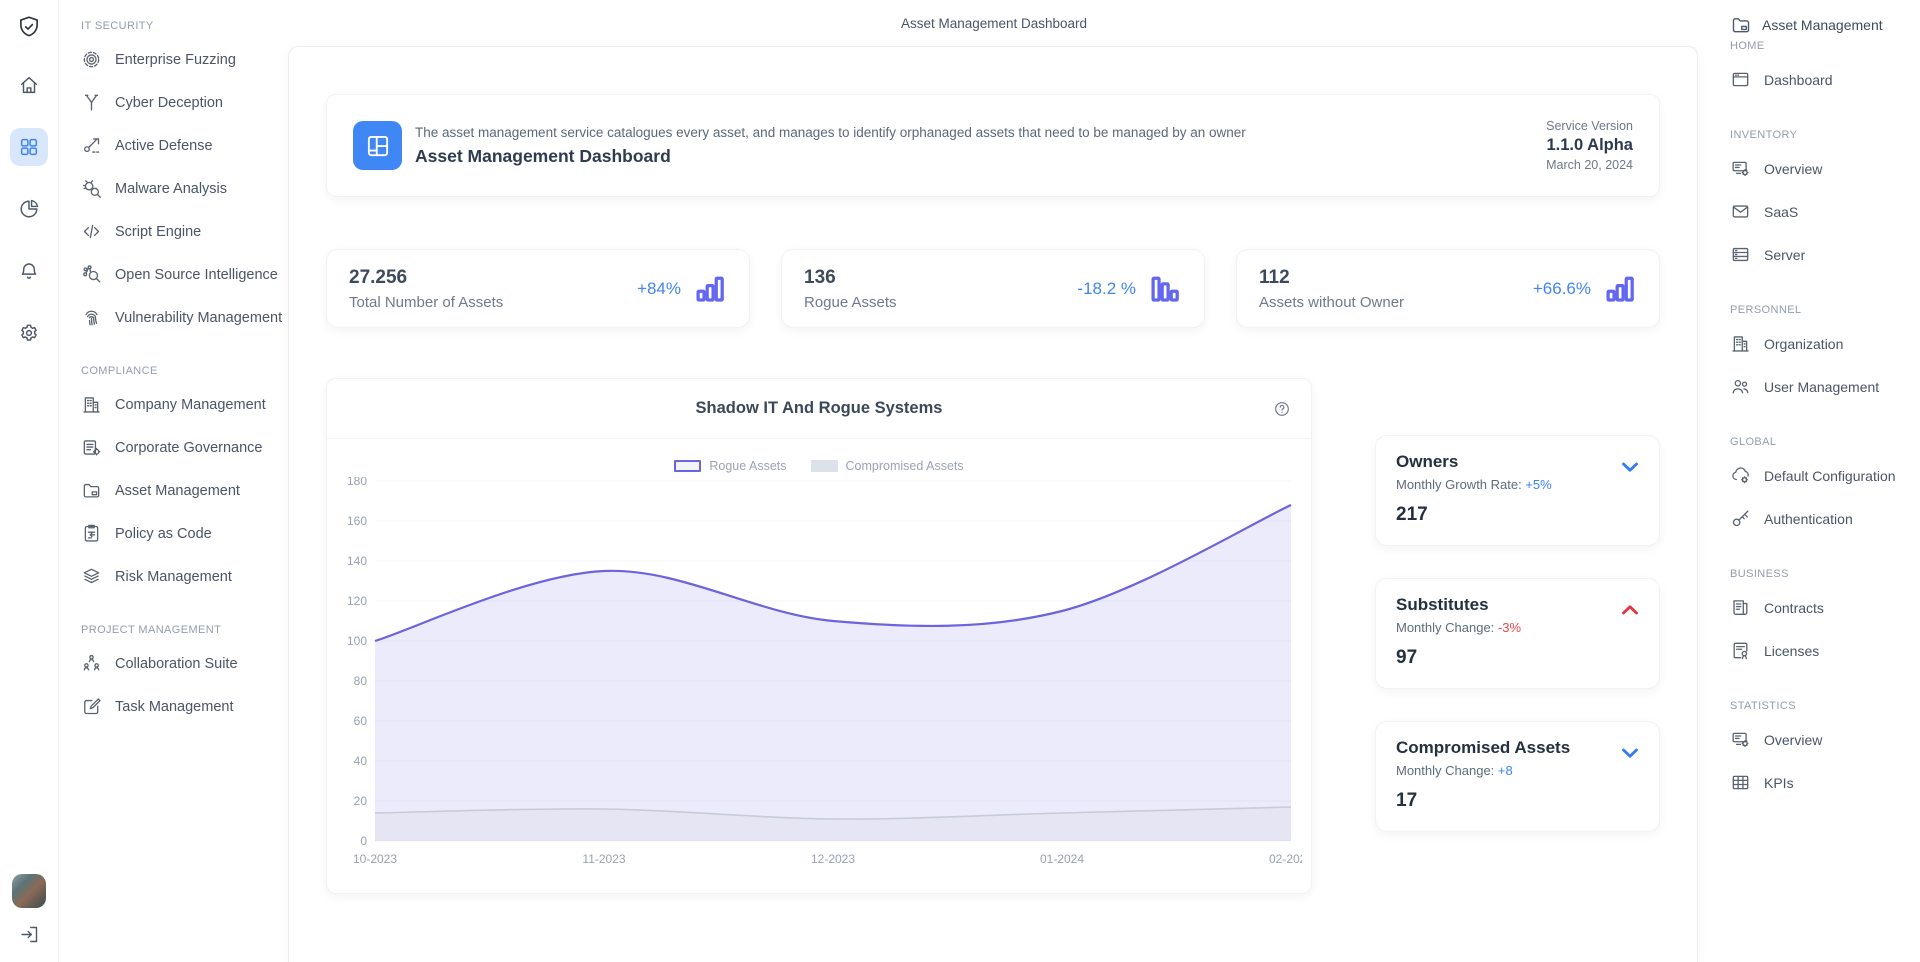 The image size is (1920, 962). I want to click on apps-icon, so click(29, 147).